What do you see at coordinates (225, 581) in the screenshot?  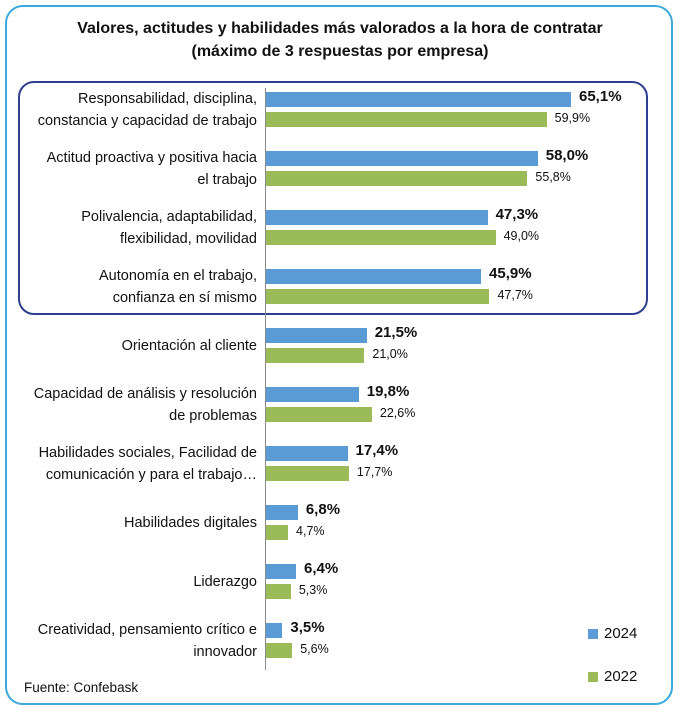 I see `category-label-line: Liderazgo` at bounding box center [225, 581].